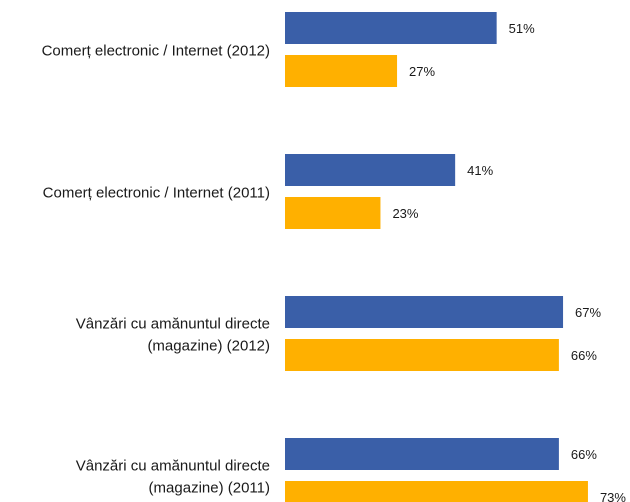  Describe the element at coordinates (480, 170) in the screenshot. I see `data-label: 41%` at that location.